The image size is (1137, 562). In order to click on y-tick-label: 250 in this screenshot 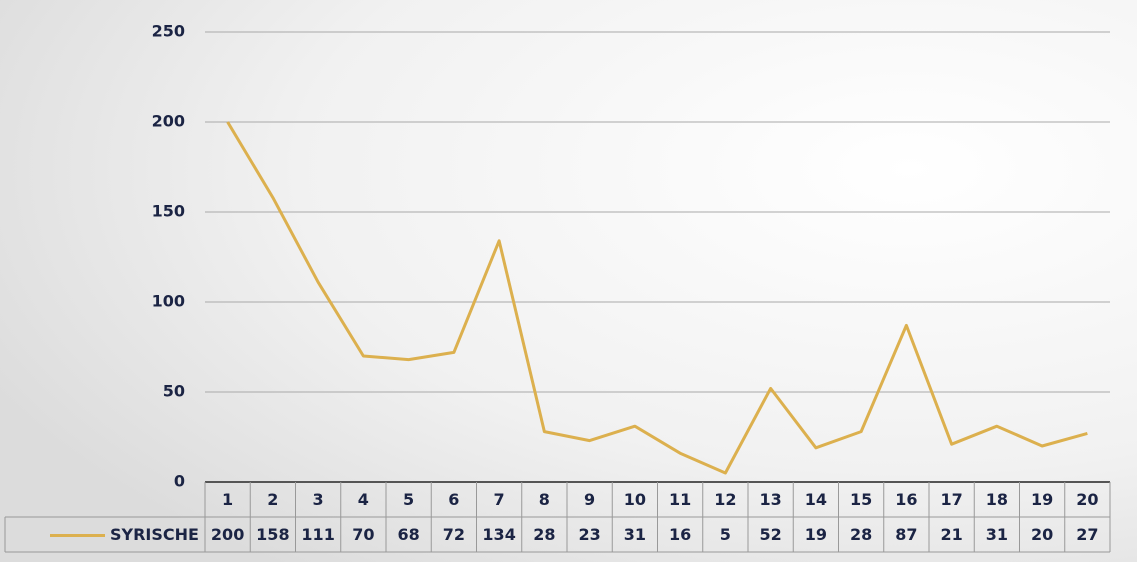, I will do `click(168, 31)`.